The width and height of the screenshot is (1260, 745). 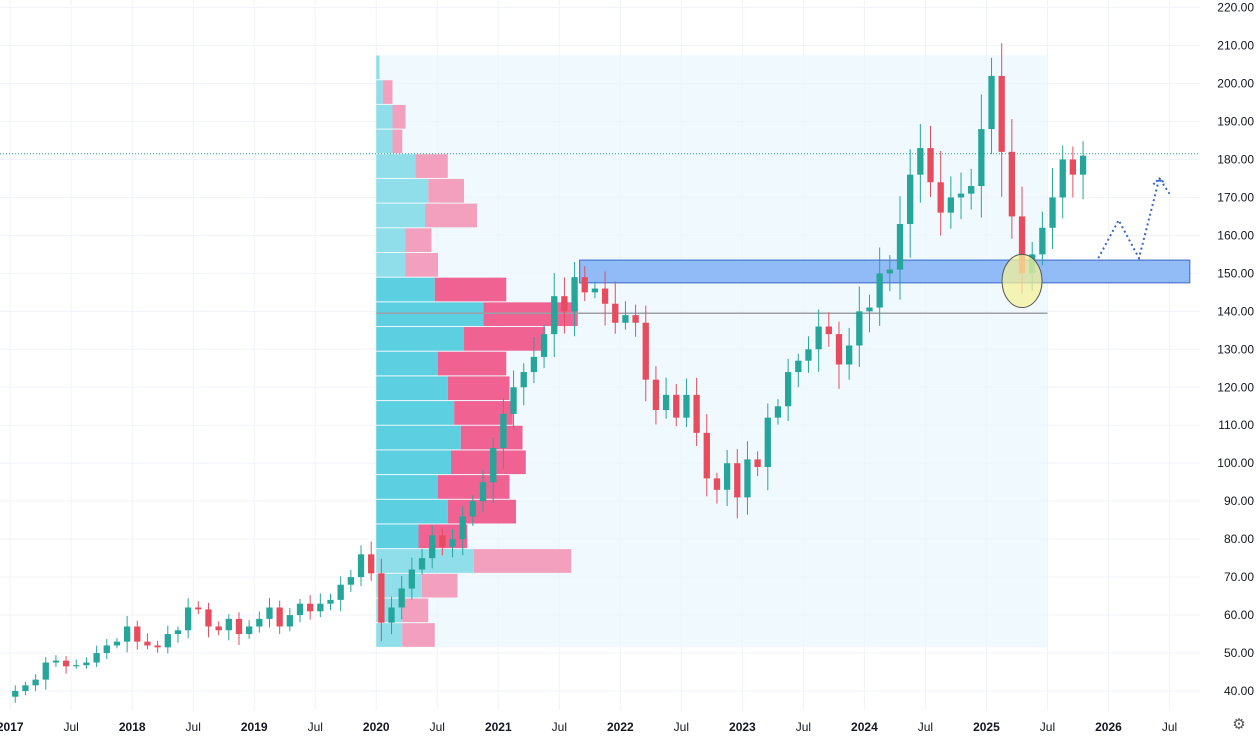 What do you see at coordinates (1235, 159) in the screenshot?
I see `y-axis-tick-label: 180.00` at bounding box center [1235, 159].